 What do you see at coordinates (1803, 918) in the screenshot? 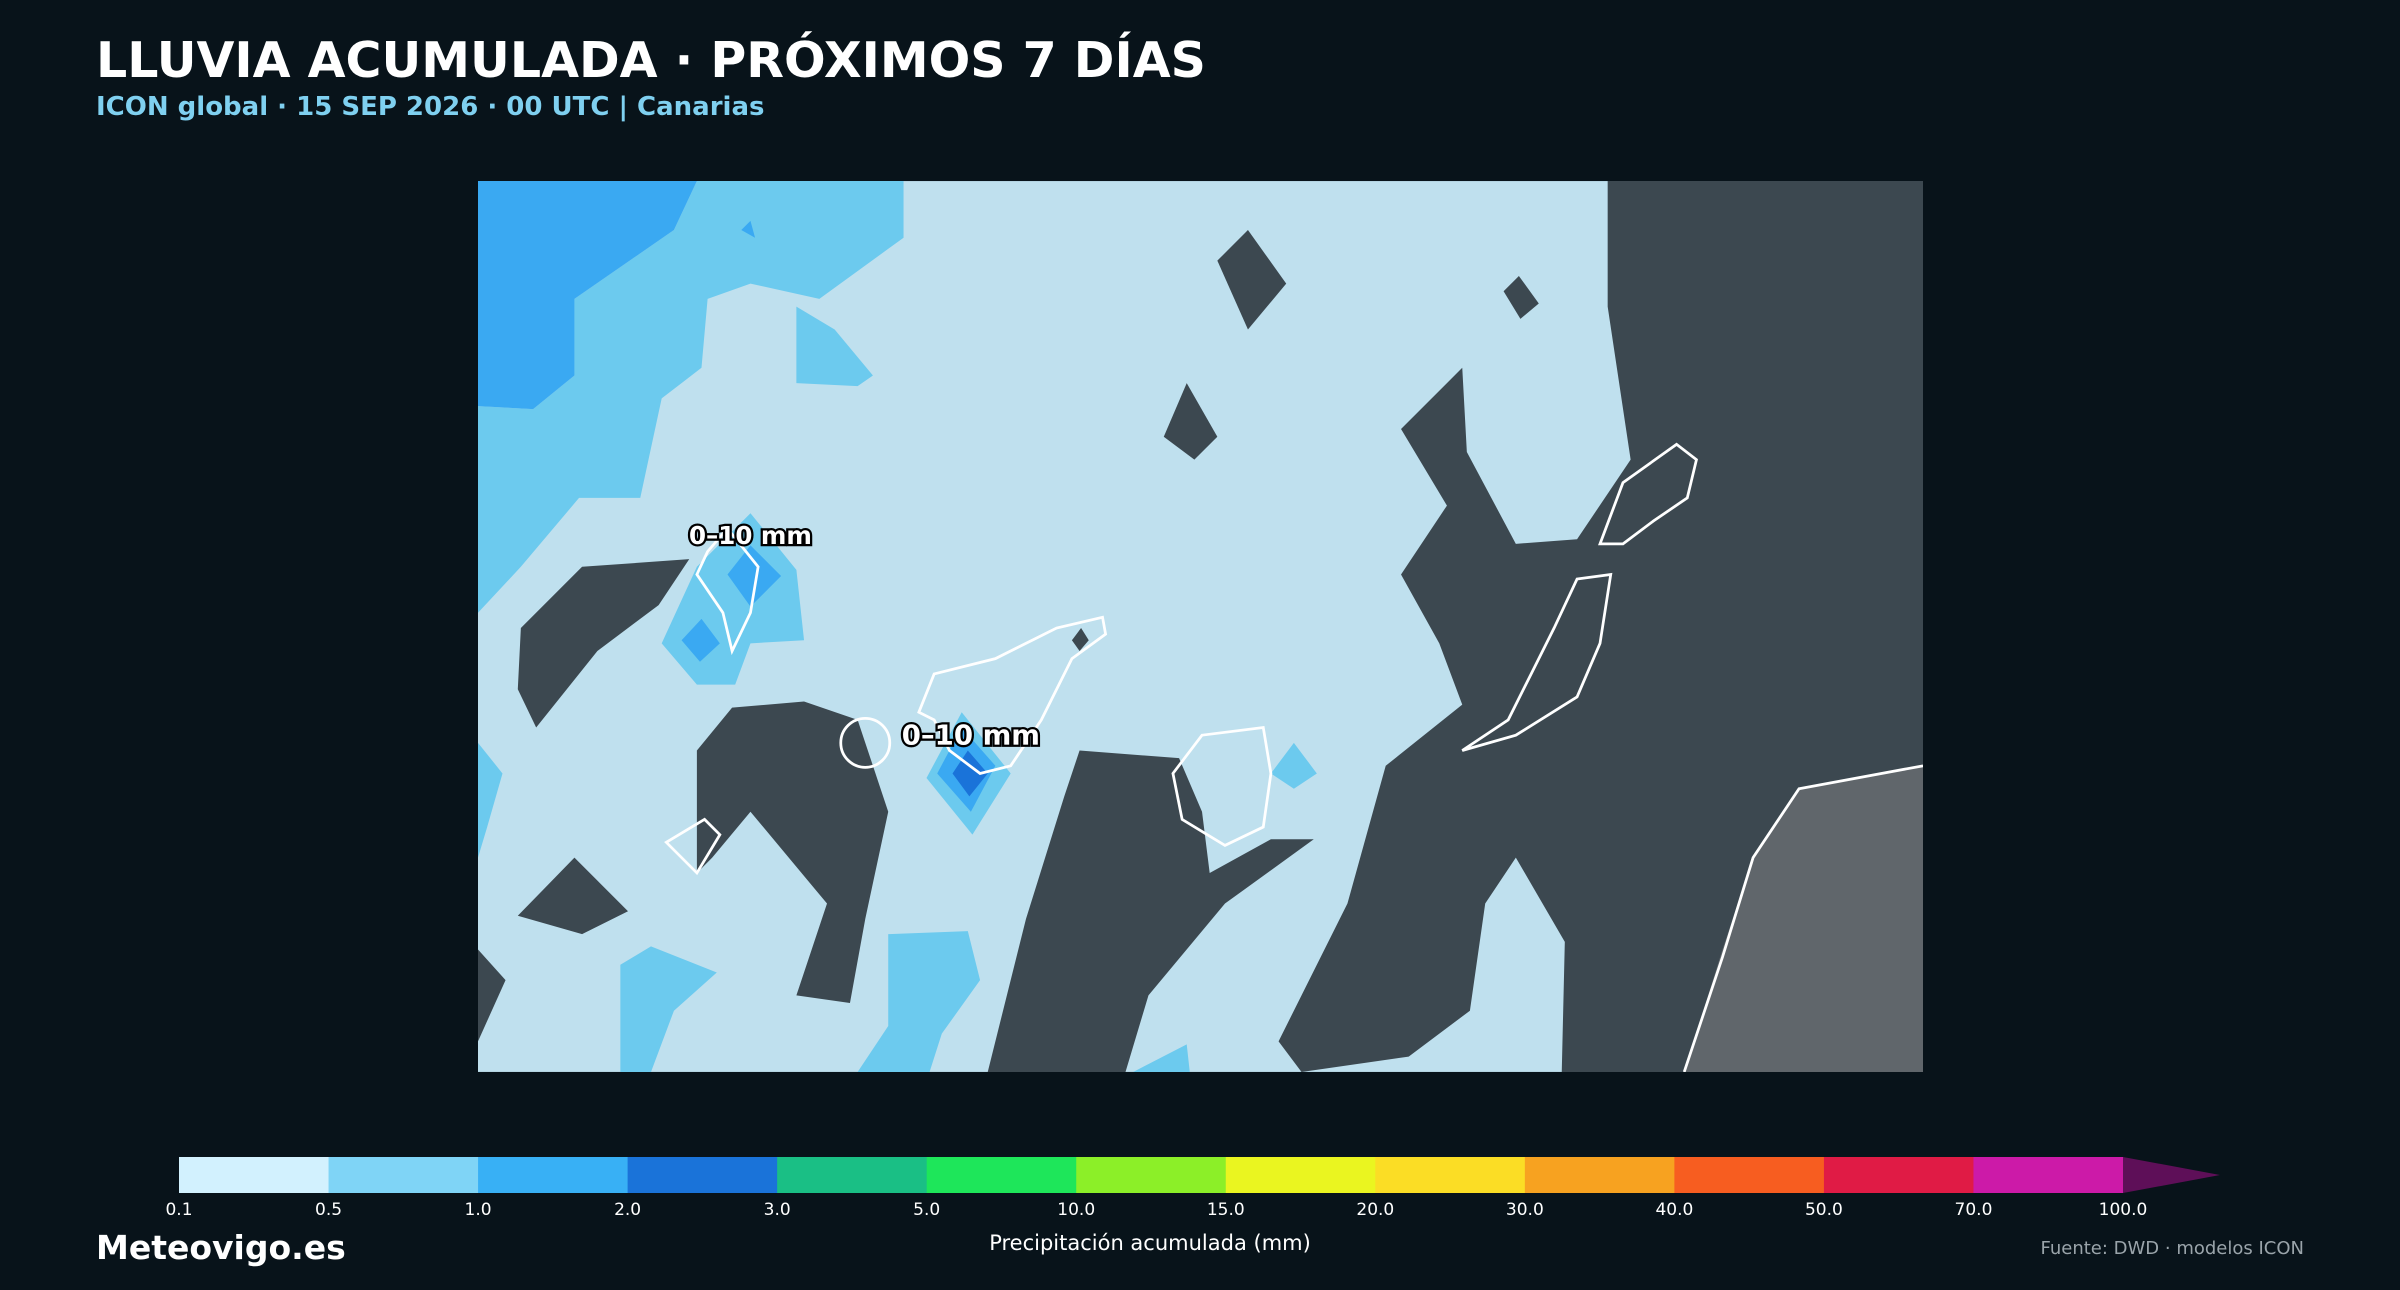
I see `land` at bounding box center [1803, 918].